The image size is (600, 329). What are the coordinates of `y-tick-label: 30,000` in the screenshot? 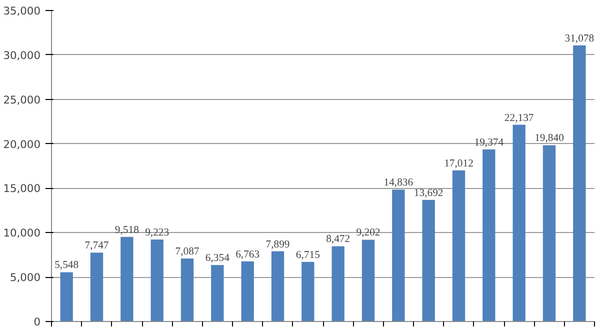 It's located at (22, 55).